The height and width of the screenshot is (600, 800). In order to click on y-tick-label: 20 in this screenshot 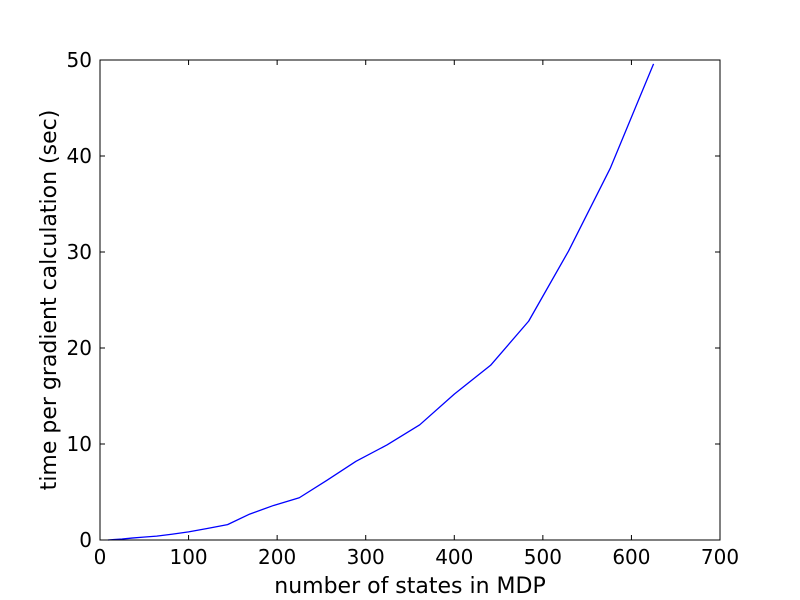, I will do `click(79, 348)`.